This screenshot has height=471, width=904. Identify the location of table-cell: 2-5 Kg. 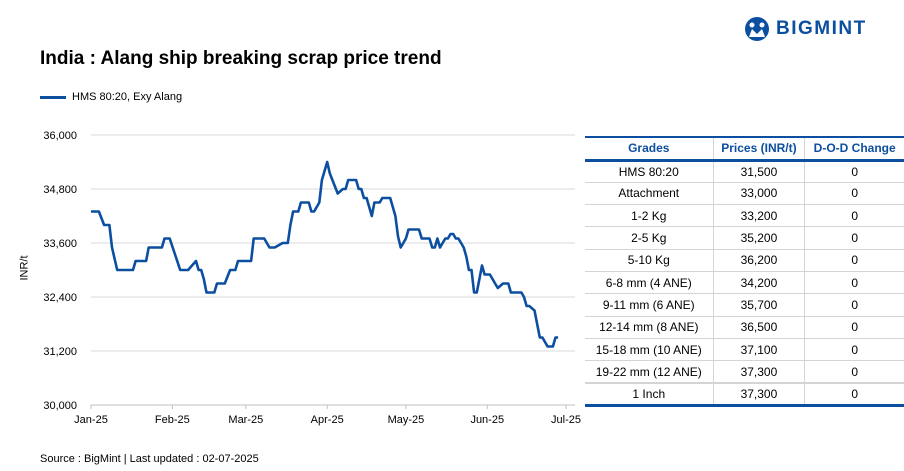
(649, 238).